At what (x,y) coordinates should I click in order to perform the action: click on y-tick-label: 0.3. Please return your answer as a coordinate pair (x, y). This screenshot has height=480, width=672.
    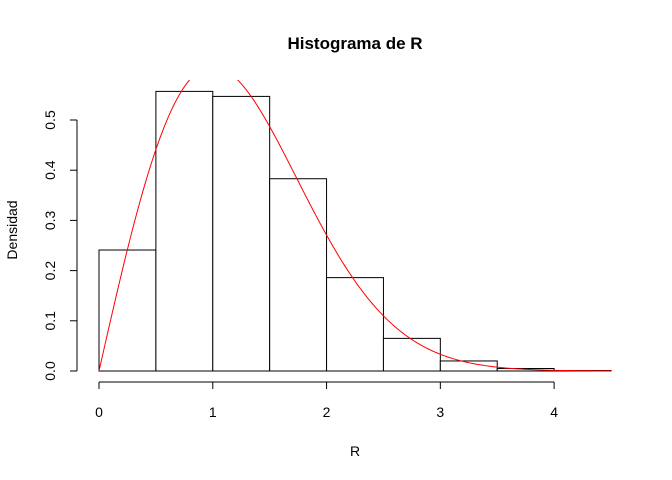
    Looking at the image, I should click on (50, 220).